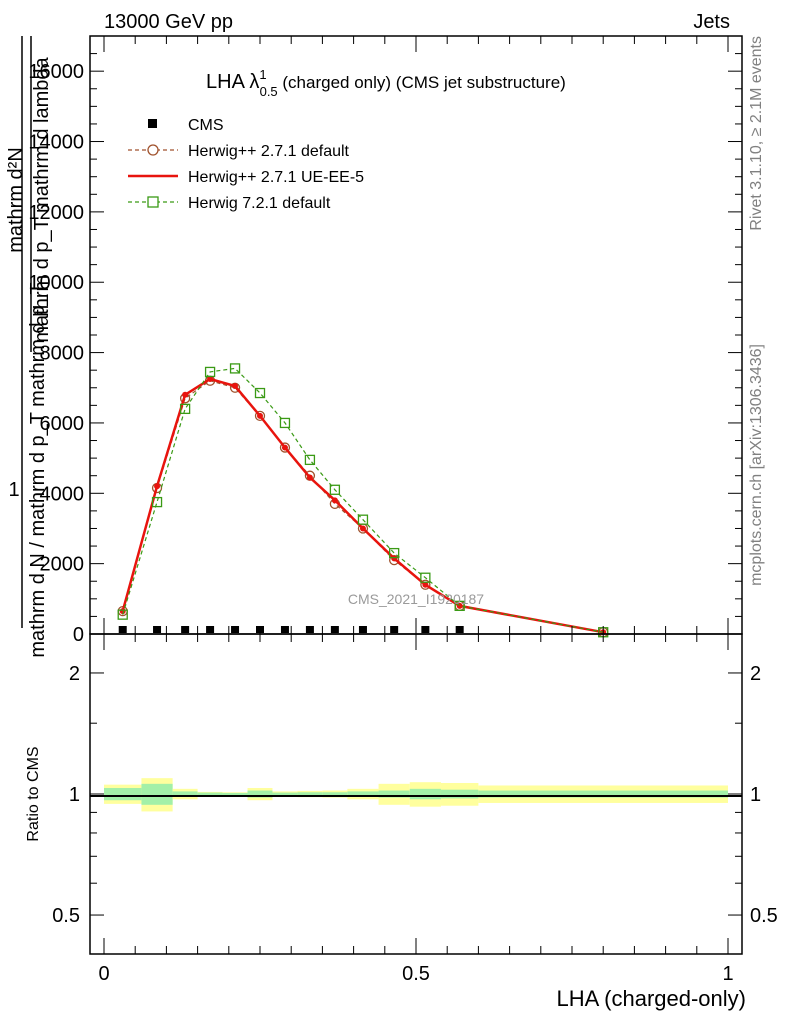  Describe the element at coordinates (416, 599) in the screenshot. I see `watermark: CMS_2021_I1920187` at that location.